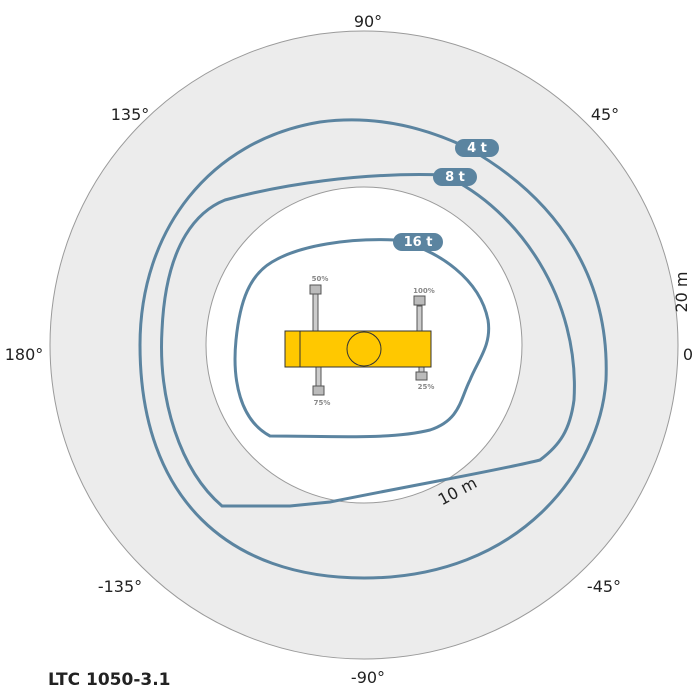  I want to click on load-curve-16t, so click(362, 338).